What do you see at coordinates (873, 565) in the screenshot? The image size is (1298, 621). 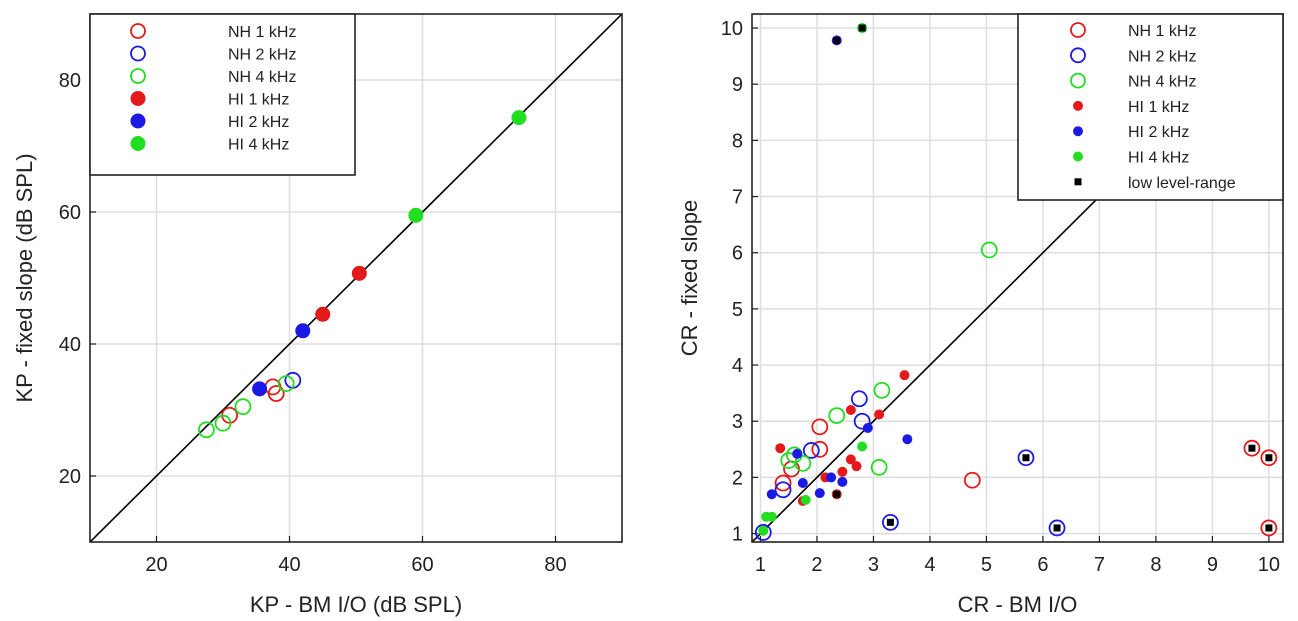 I see `x-tick-label: 3` at bounding box center [873, 565].